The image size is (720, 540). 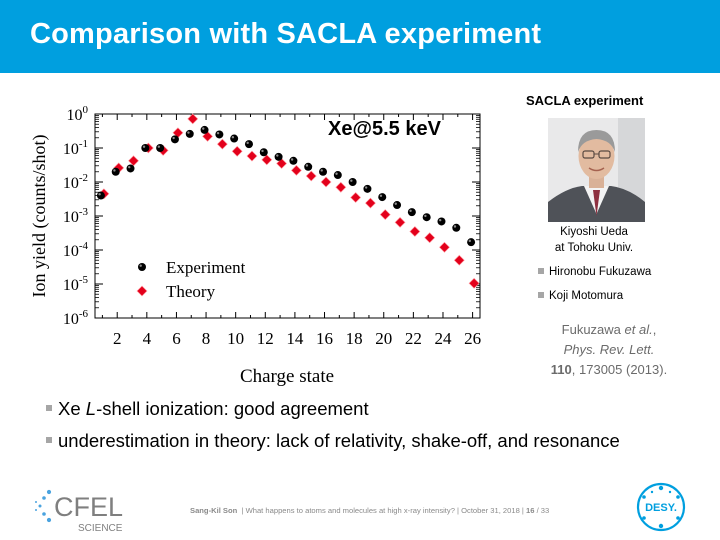 I want to click on legend-experiment-marker-highlight, so click(x=140, y=265).